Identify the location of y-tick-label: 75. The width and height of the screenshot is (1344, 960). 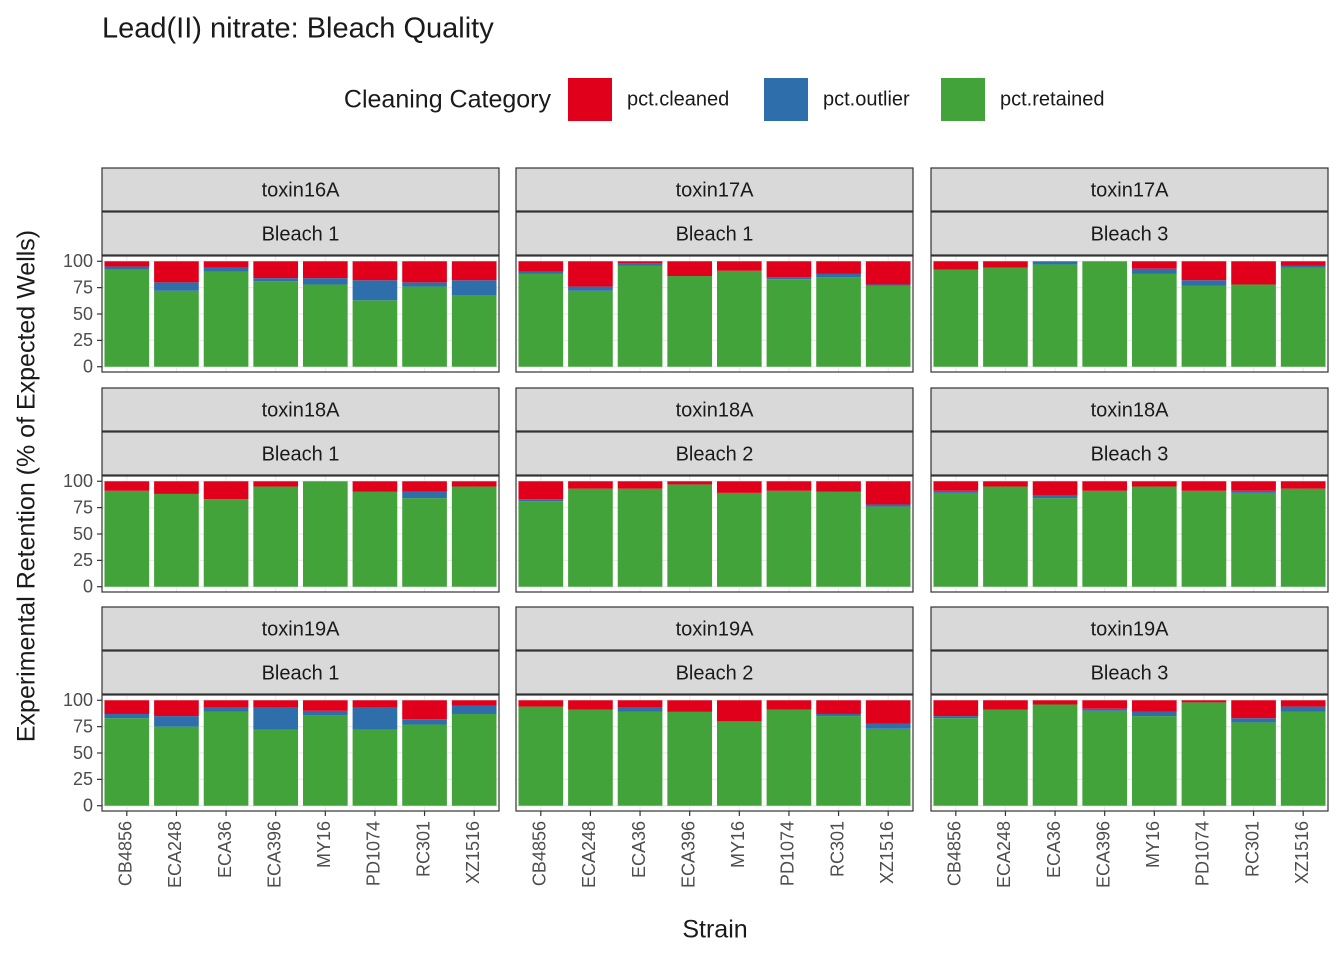
(83, 507).